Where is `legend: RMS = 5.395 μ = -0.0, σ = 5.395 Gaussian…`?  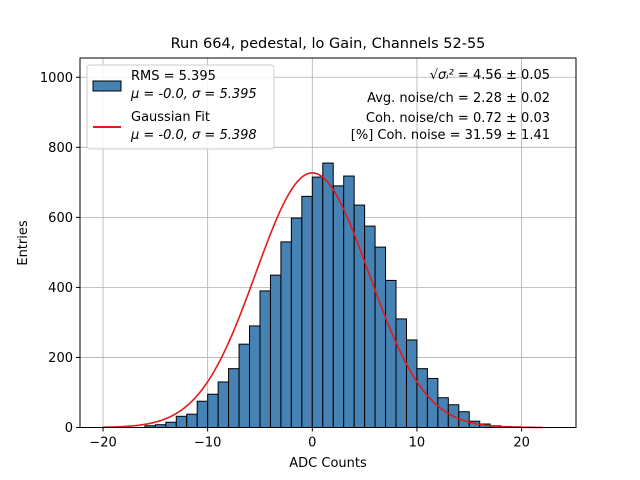 legend: RMS = 5.395 μ = -0.0, σ = 5.395 Gaussian… is located at coordinates (180, 107).